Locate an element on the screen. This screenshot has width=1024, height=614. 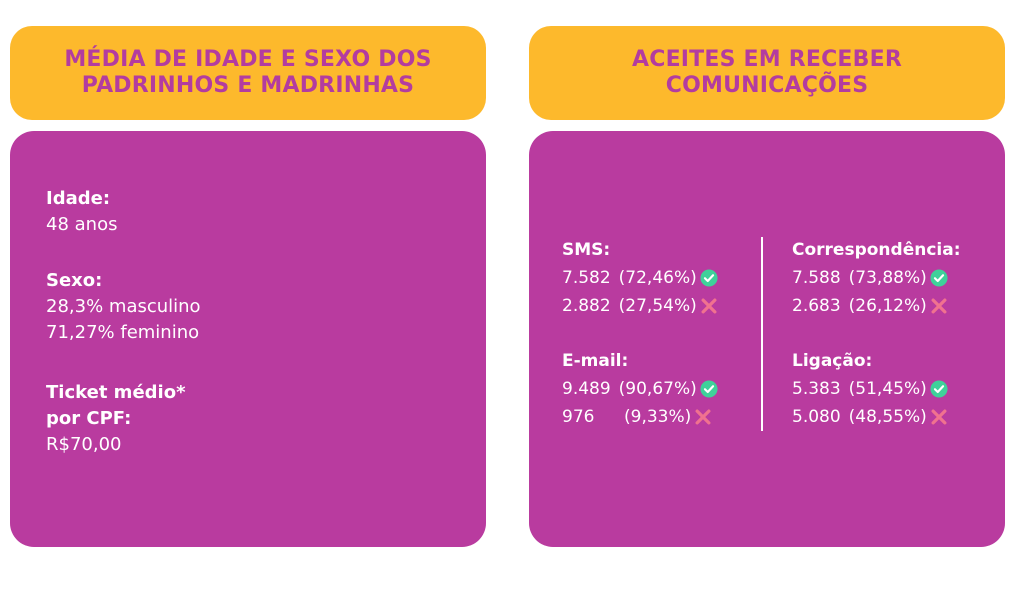
email-yes-row: 9.489 (90,67%) is located at coordinates (640, 389).